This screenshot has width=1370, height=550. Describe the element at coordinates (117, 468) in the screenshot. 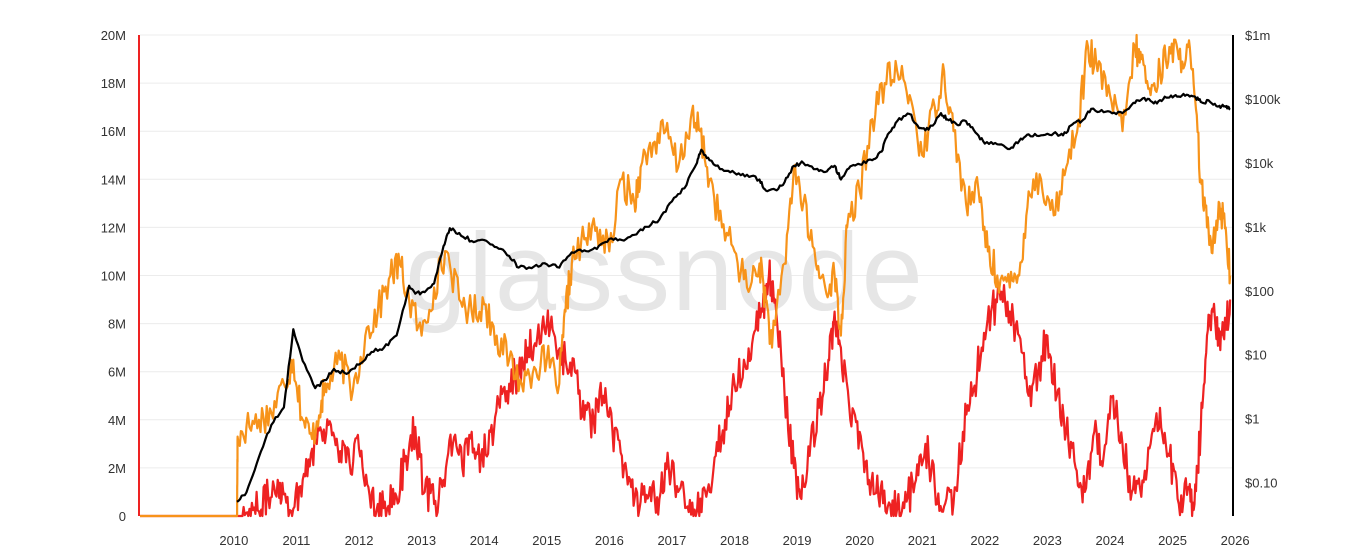

I see `left-tick-label: 2M` at that location.